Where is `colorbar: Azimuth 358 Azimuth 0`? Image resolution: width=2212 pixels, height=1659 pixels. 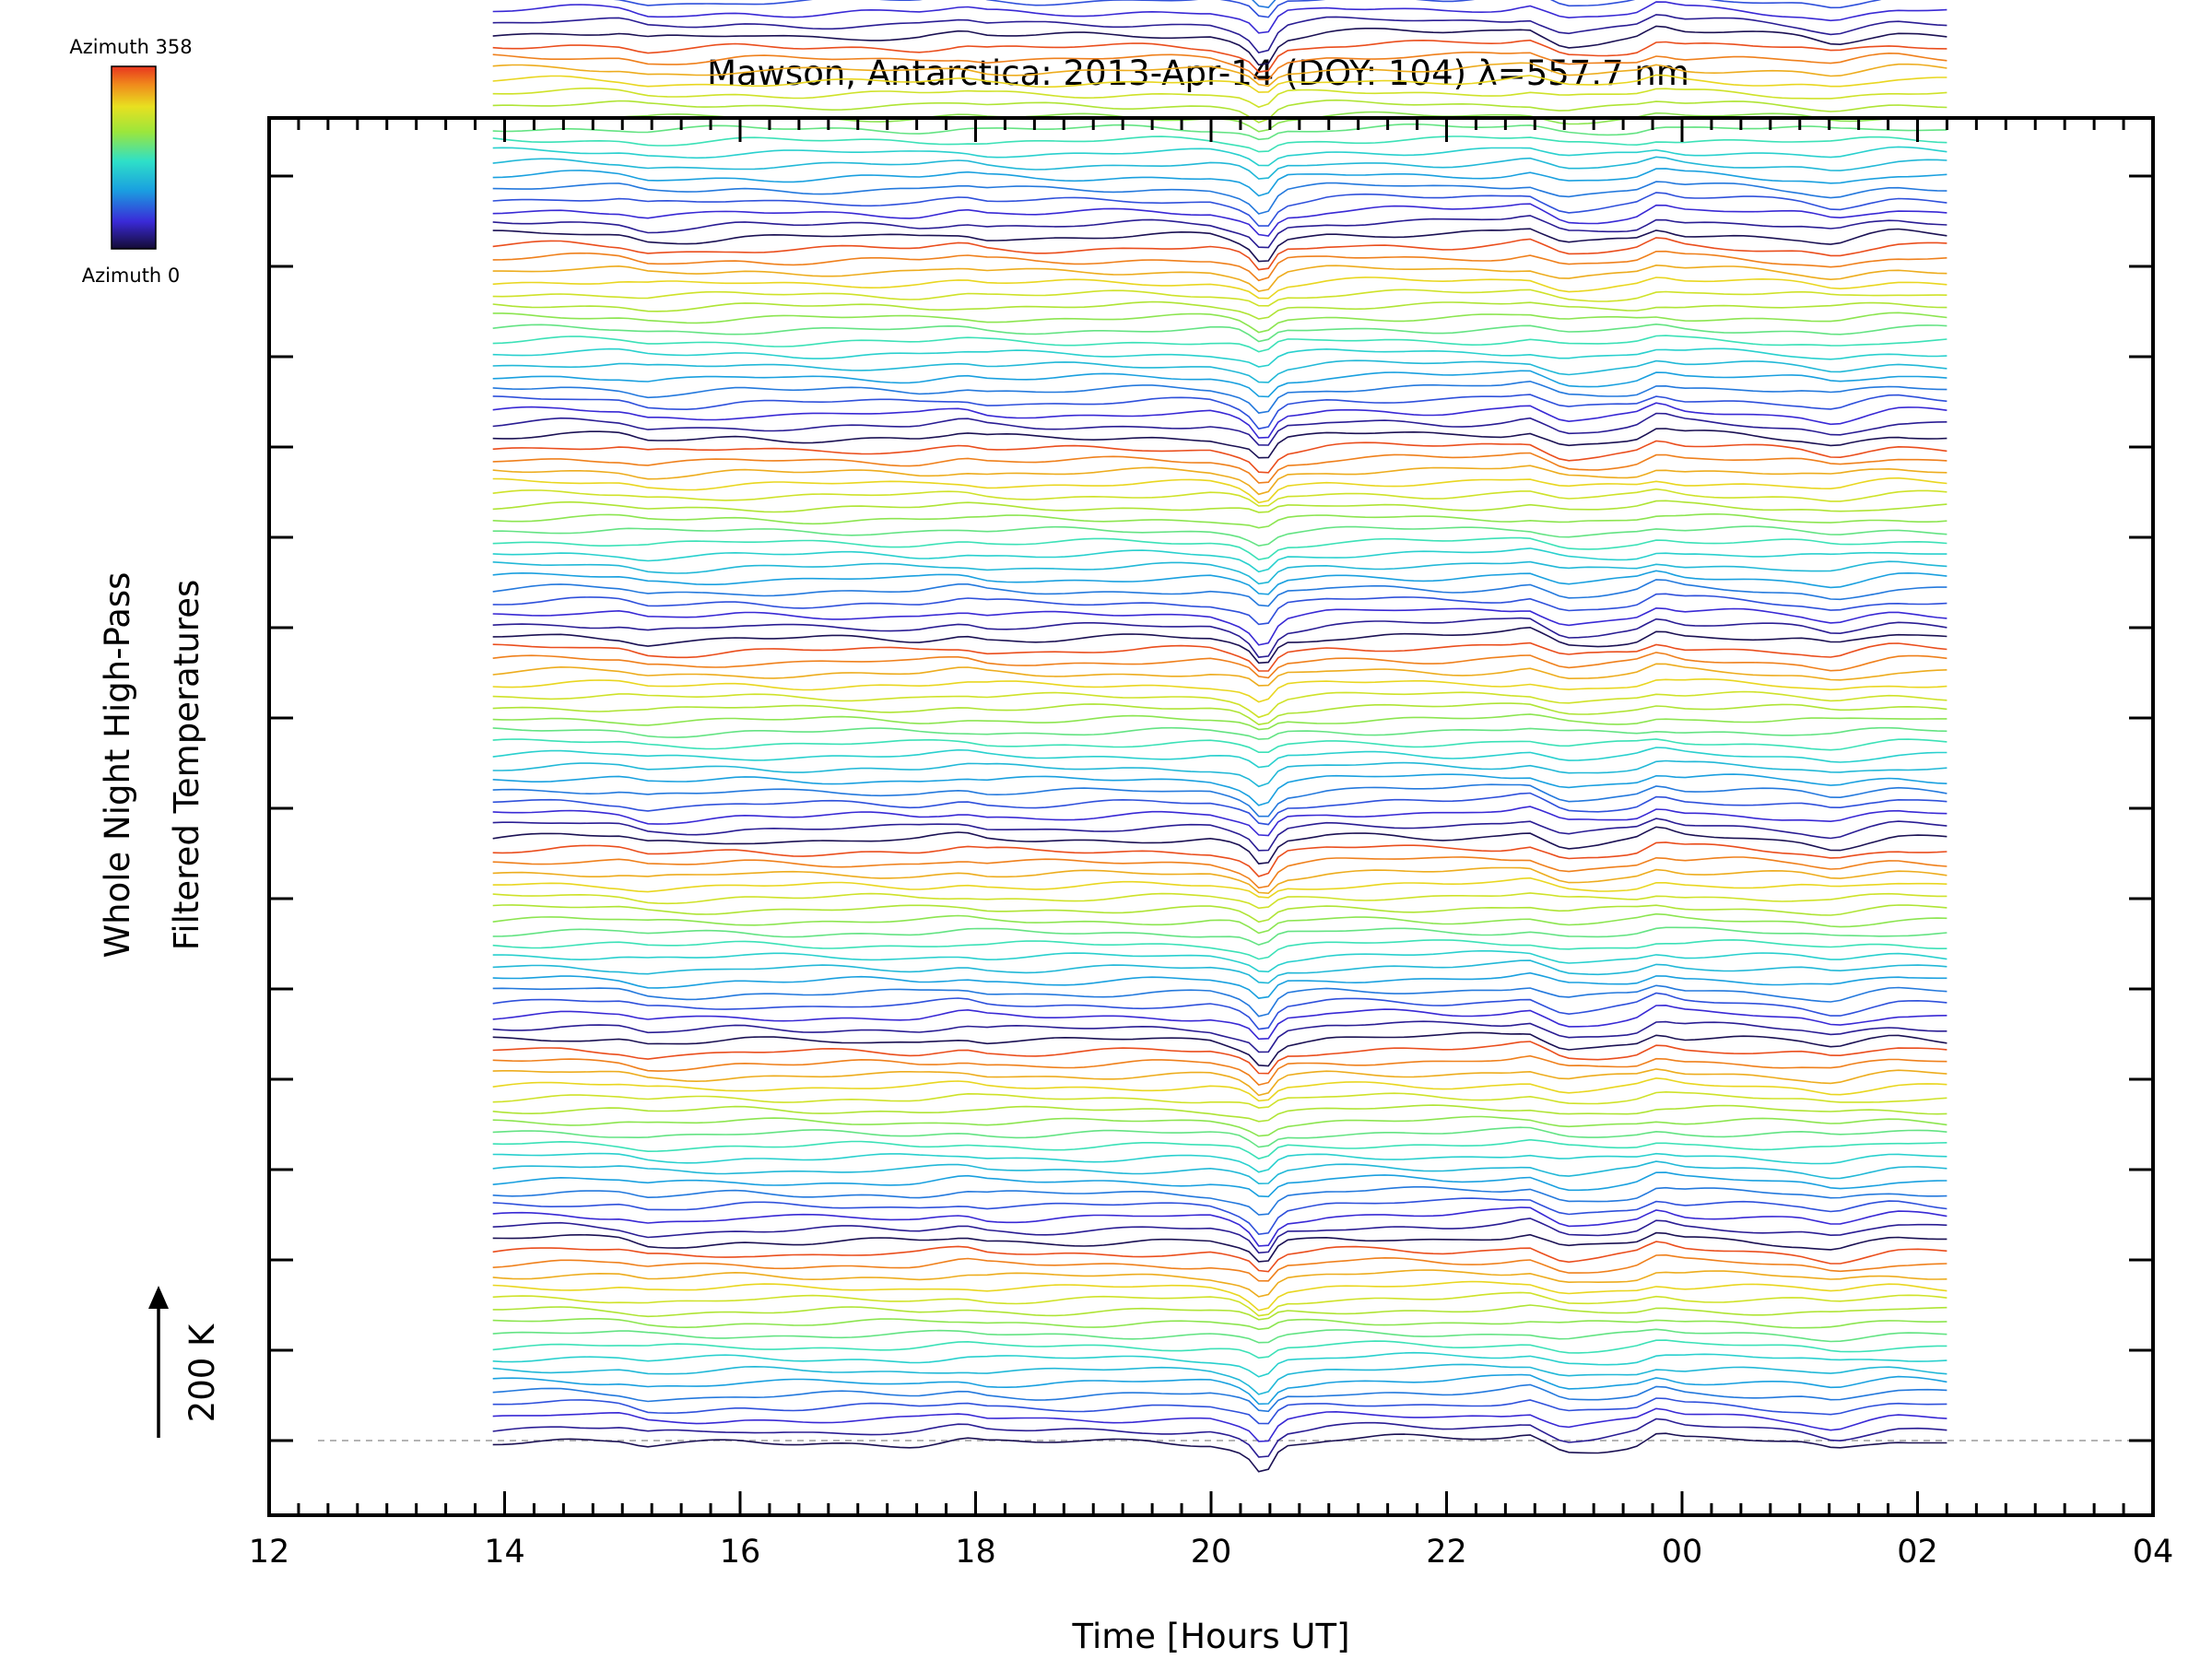 colorbar: Azimuth 358 Azimuth 0 is located at coordinates (130, 161).